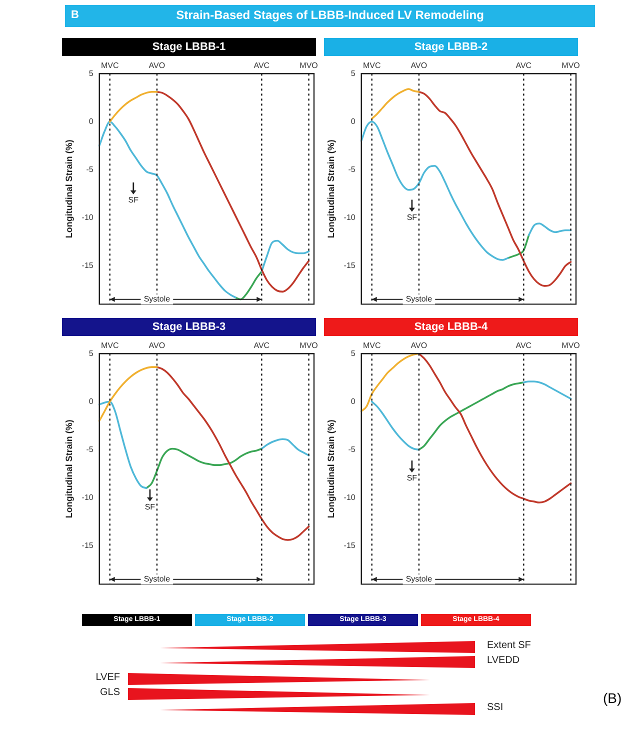  I want to click on text: (B), so click(612, 698).